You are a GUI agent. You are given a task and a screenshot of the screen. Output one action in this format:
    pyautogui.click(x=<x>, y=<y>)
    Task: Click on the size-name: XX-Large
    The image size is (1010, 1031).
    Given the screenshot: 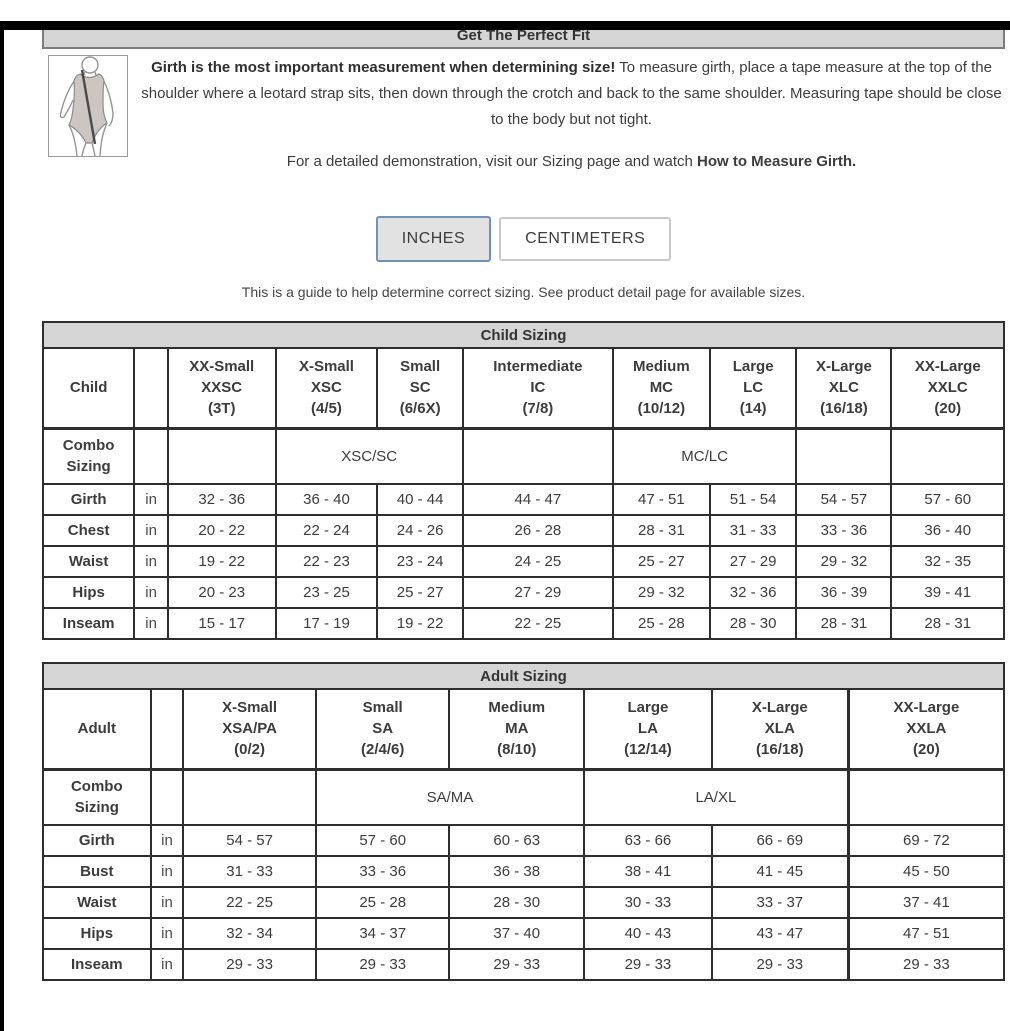 What is the action you would take?
    pyautogui.click(x=947, y=367)
    